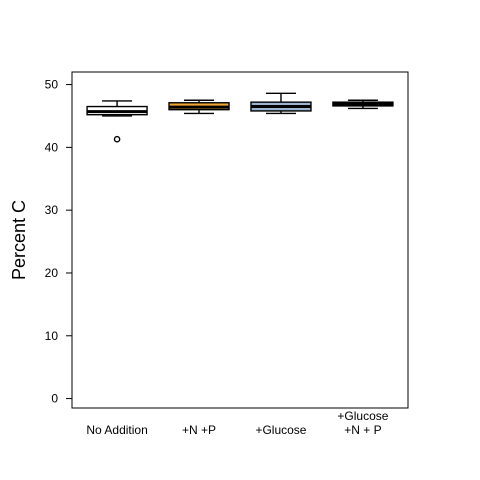 Image resolution: width=480 pixels, height=480 pixels. Describe the element at coordinates (52, 210) in the screenshot. I see `y-tick-label: 30` at that location.